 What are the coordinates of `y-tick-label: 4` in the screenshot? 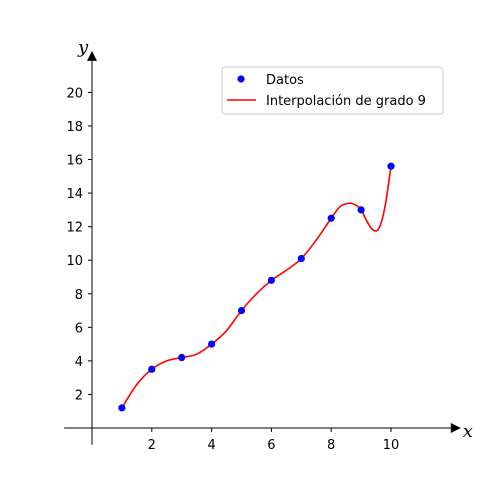 It's located at (79, 362).